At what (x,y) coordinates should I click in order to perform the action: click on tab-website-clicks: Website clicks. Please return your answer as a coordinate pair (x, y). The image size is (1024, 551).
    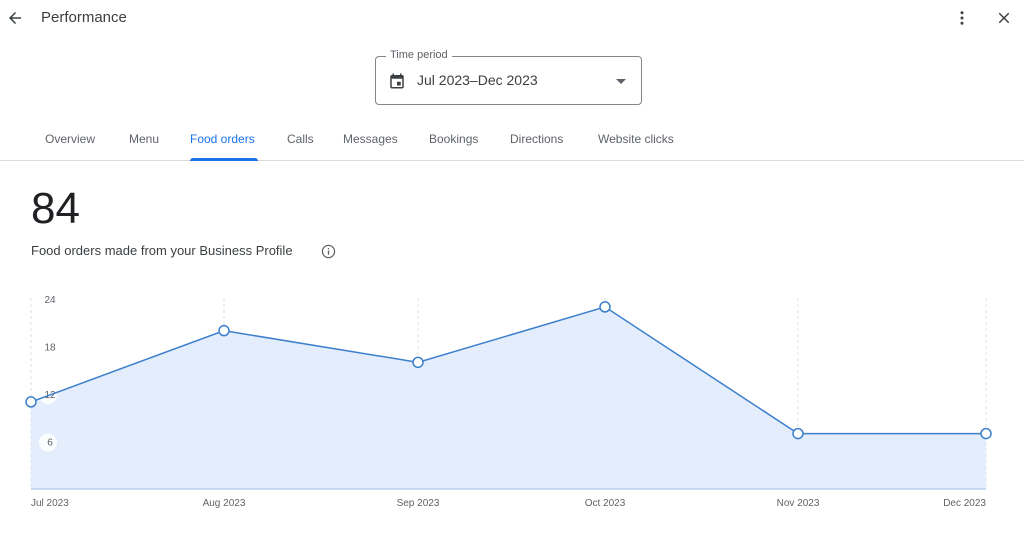
    Looking at the image, I should click on (636, 139).